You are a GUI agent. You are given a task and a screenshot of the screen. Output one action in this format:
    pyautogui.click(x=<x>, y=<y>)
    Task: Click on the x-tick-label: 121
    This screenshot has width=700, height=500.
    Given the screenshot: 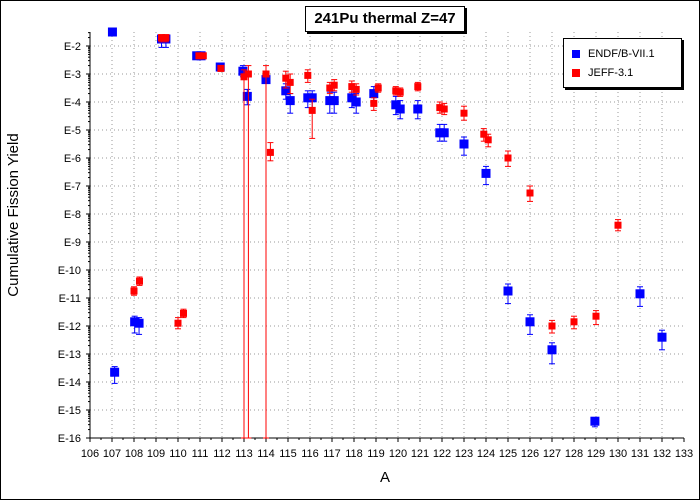 What is the action you would take?
    pyautogui.click(x=420, y=454)
    